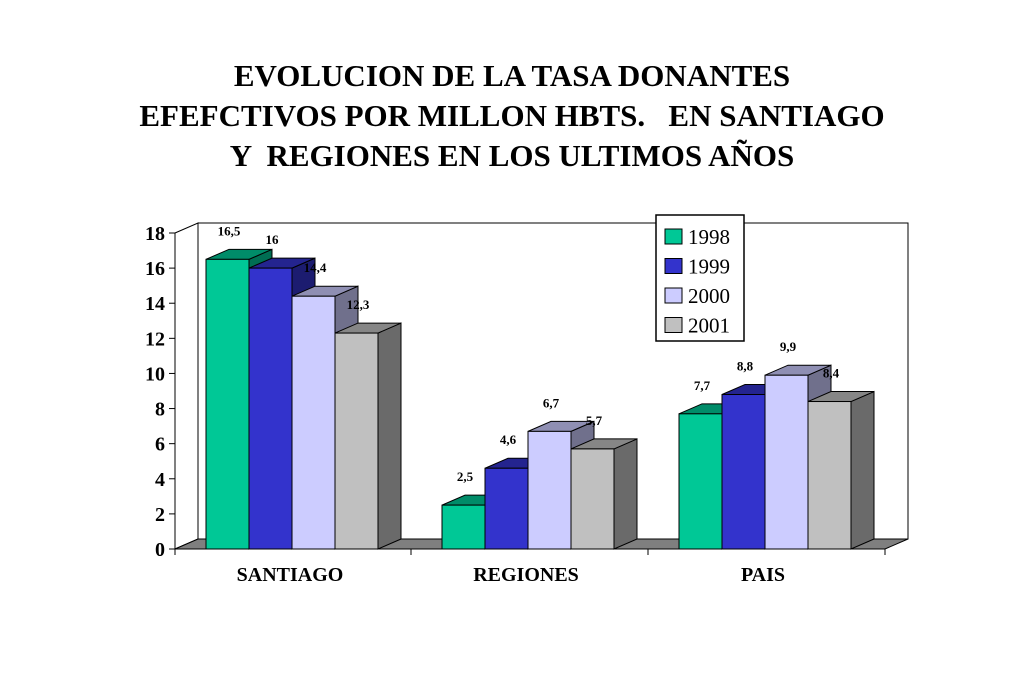 Image resolution: width=1024 pixels, height=683 pixels. What do you see at coordinates (155, 339) in the screenshot?
I see `y-tick-label: 12` at bounding box center [155, 339].